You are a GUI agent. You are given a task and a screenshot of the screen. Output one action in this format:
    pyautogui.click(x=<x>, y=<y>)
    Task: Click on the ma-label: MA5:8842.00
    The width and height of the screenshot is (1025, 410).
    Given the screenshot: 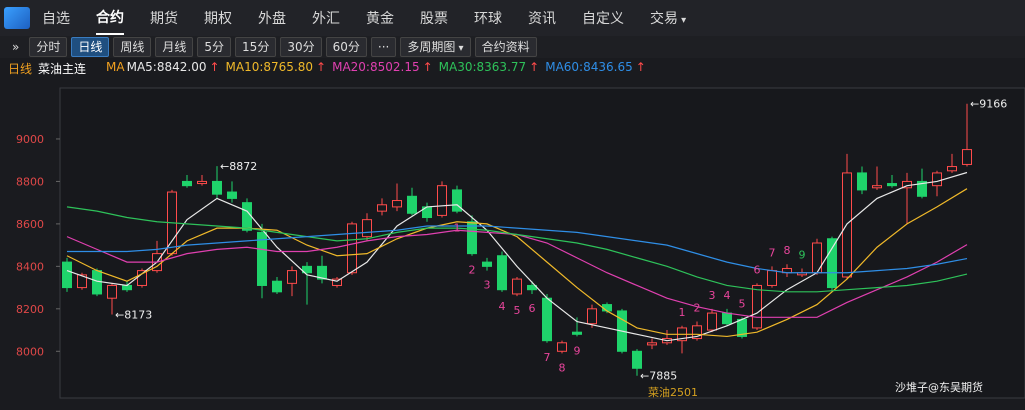 What is the action you would take?
    pyautogui.click(x=166, y=67)
    